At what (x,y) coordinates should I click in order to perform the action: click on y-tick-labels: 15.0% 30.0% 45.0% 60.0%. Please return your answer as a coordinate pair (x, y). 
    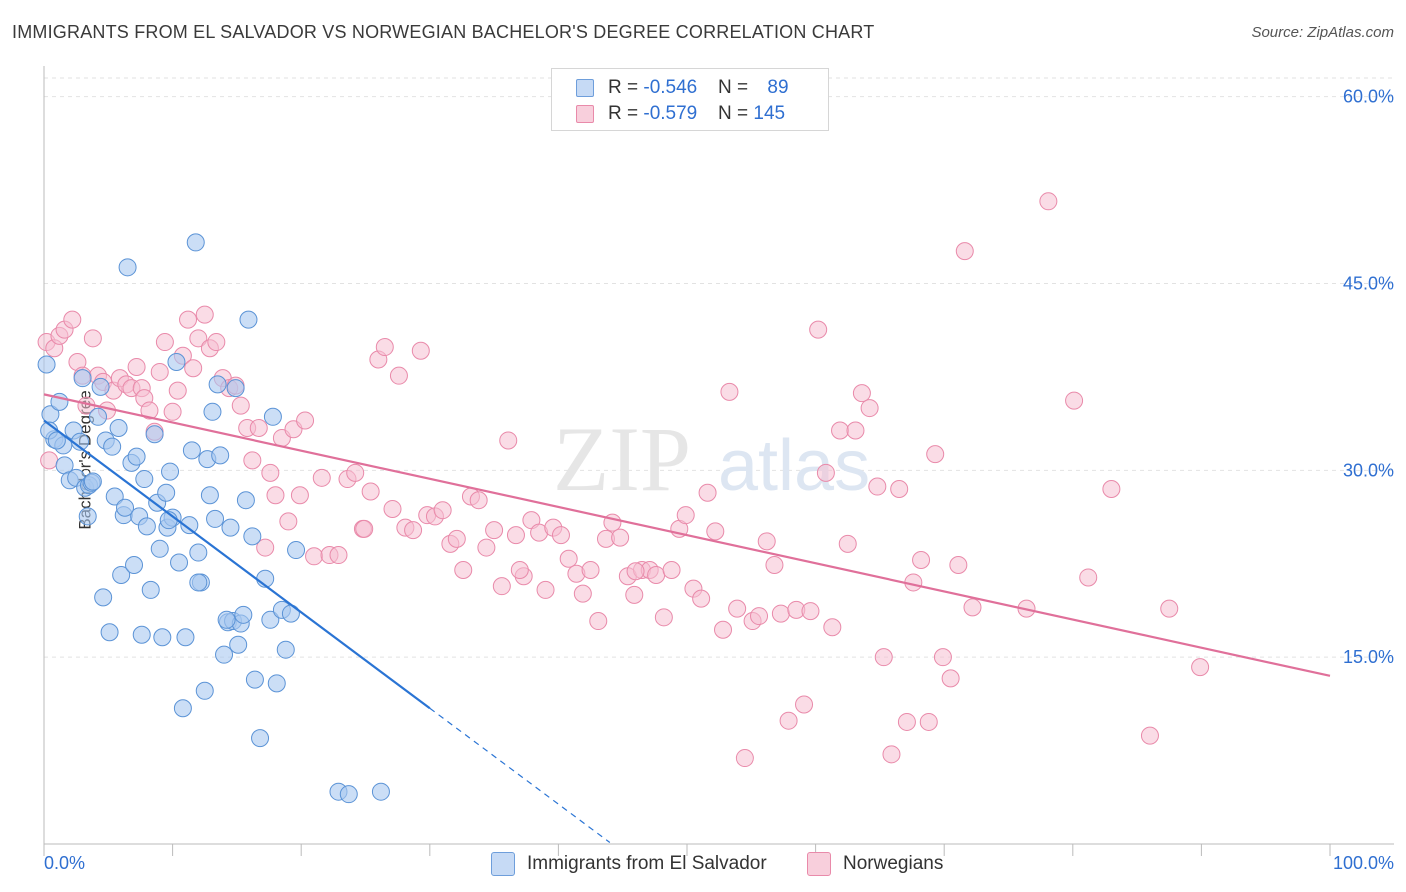
    Looking at the image, I should click on (1368, 377).